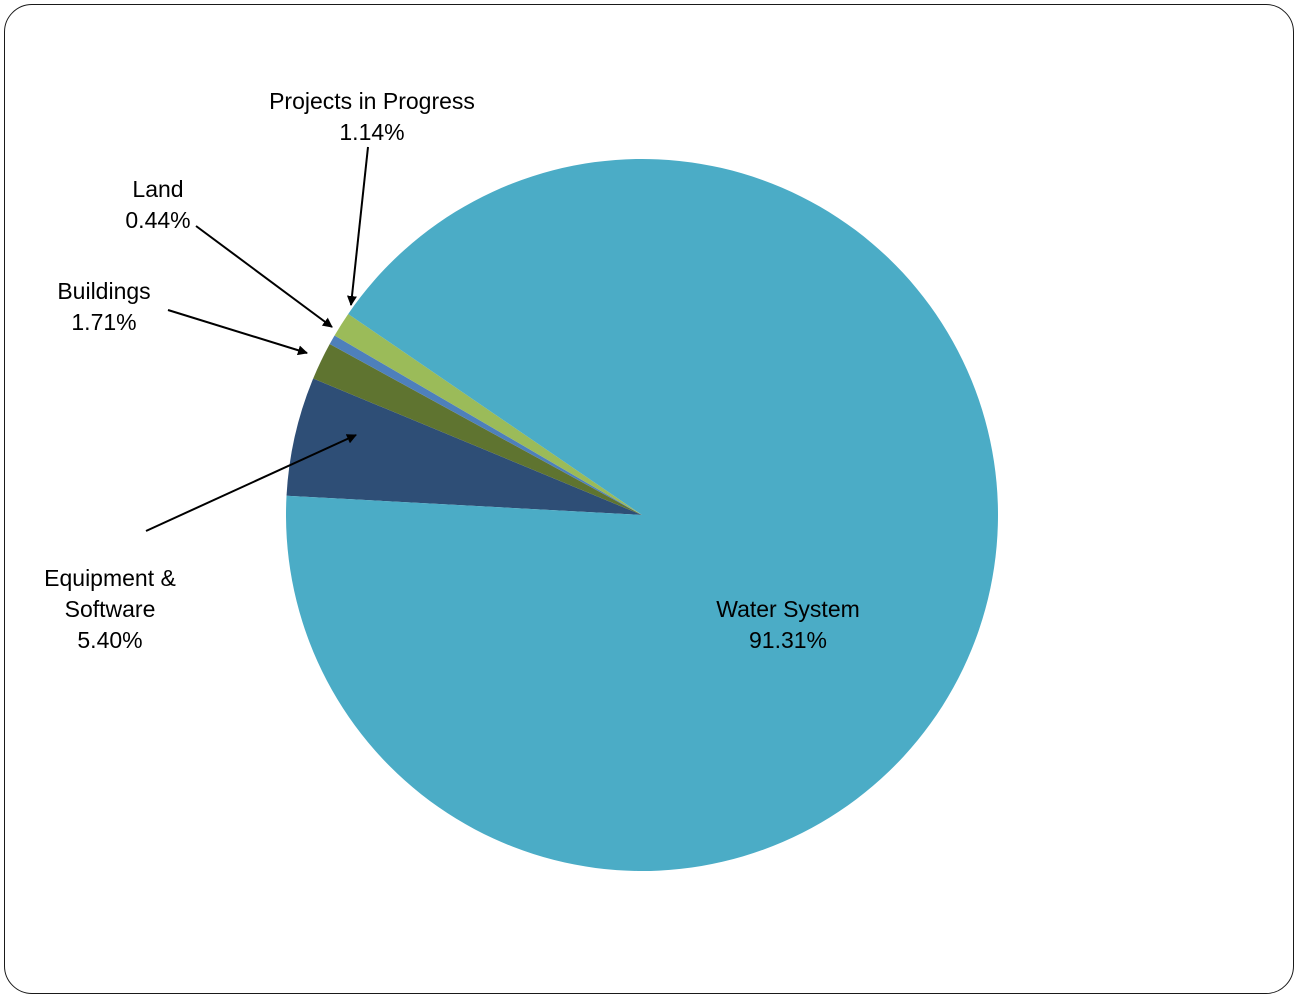  What do you see at coordinates (372, 101) in the screenshot?
I see `slice-name: Projects in Progress` at bounding box center [372, 101].